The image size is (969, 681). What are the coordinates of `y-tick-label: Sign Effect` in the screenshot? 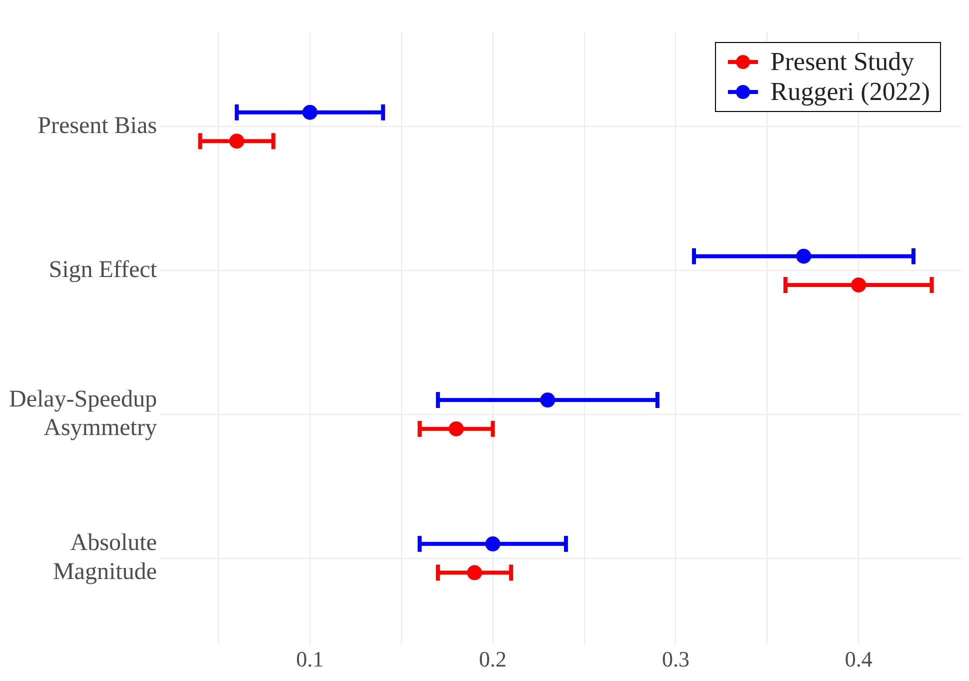 It's located at (103, 269).